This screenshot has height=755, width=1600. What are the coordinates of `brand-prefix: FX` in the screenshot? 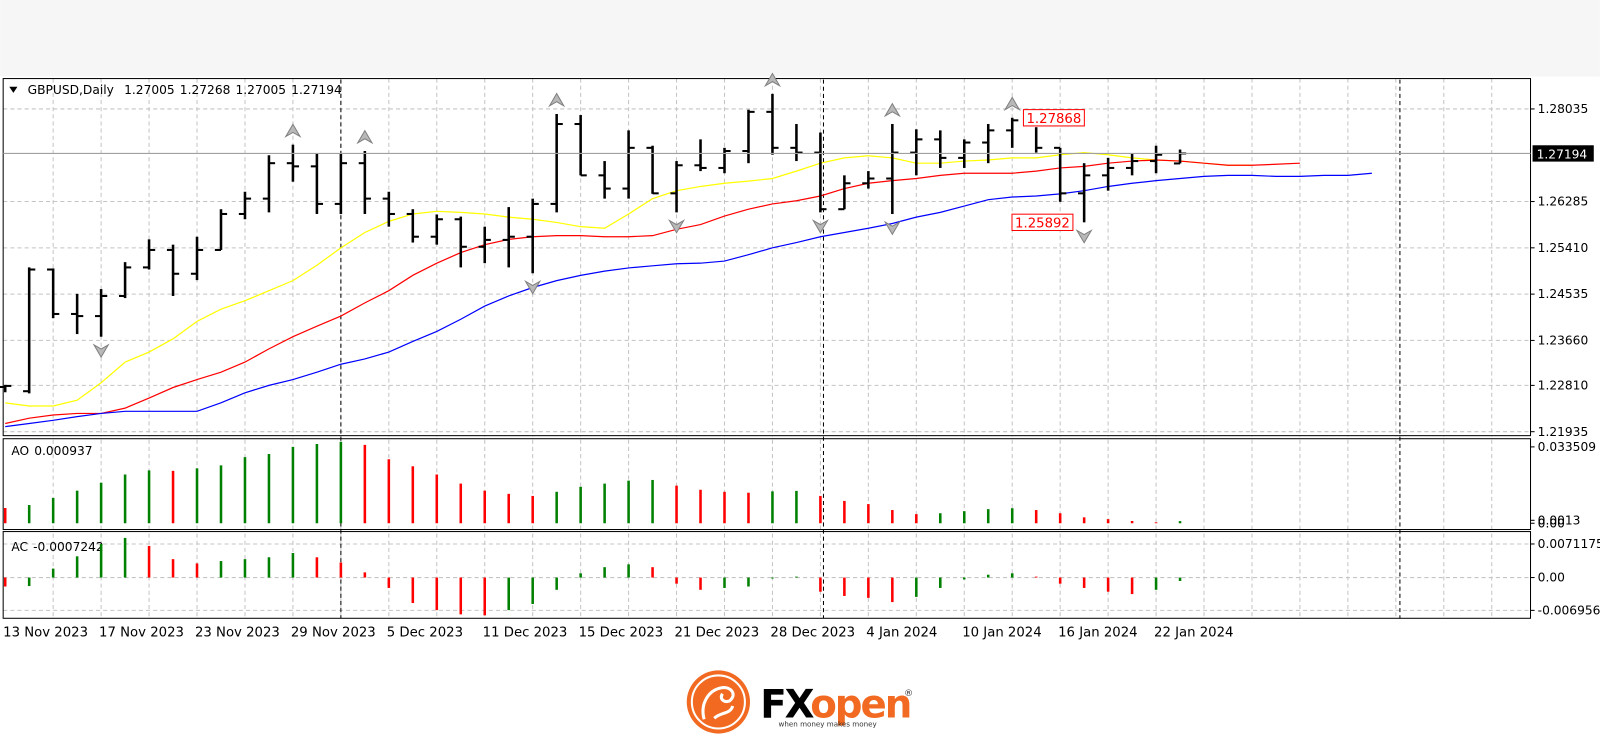 It's located at (787, 704).